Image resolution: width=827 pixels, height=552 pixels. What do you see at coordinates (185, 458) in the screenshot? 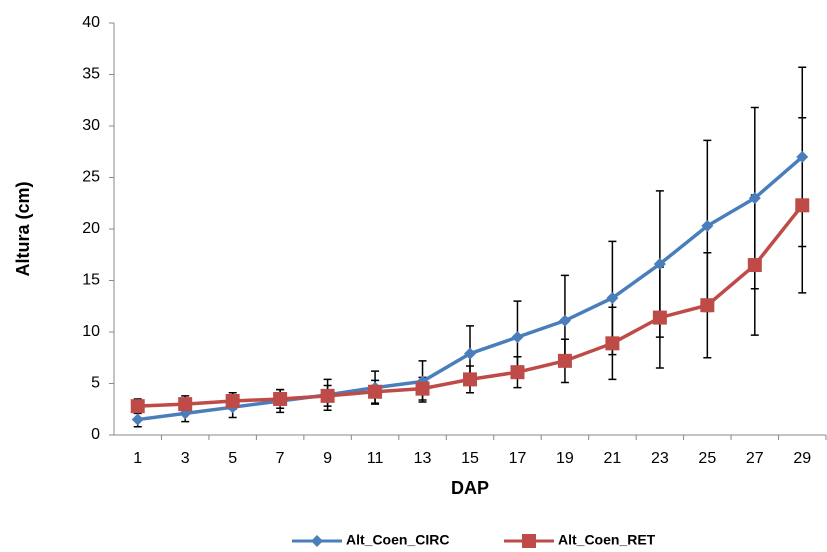
I see `x-tick-label: 3` at bounding box center [185, 458].